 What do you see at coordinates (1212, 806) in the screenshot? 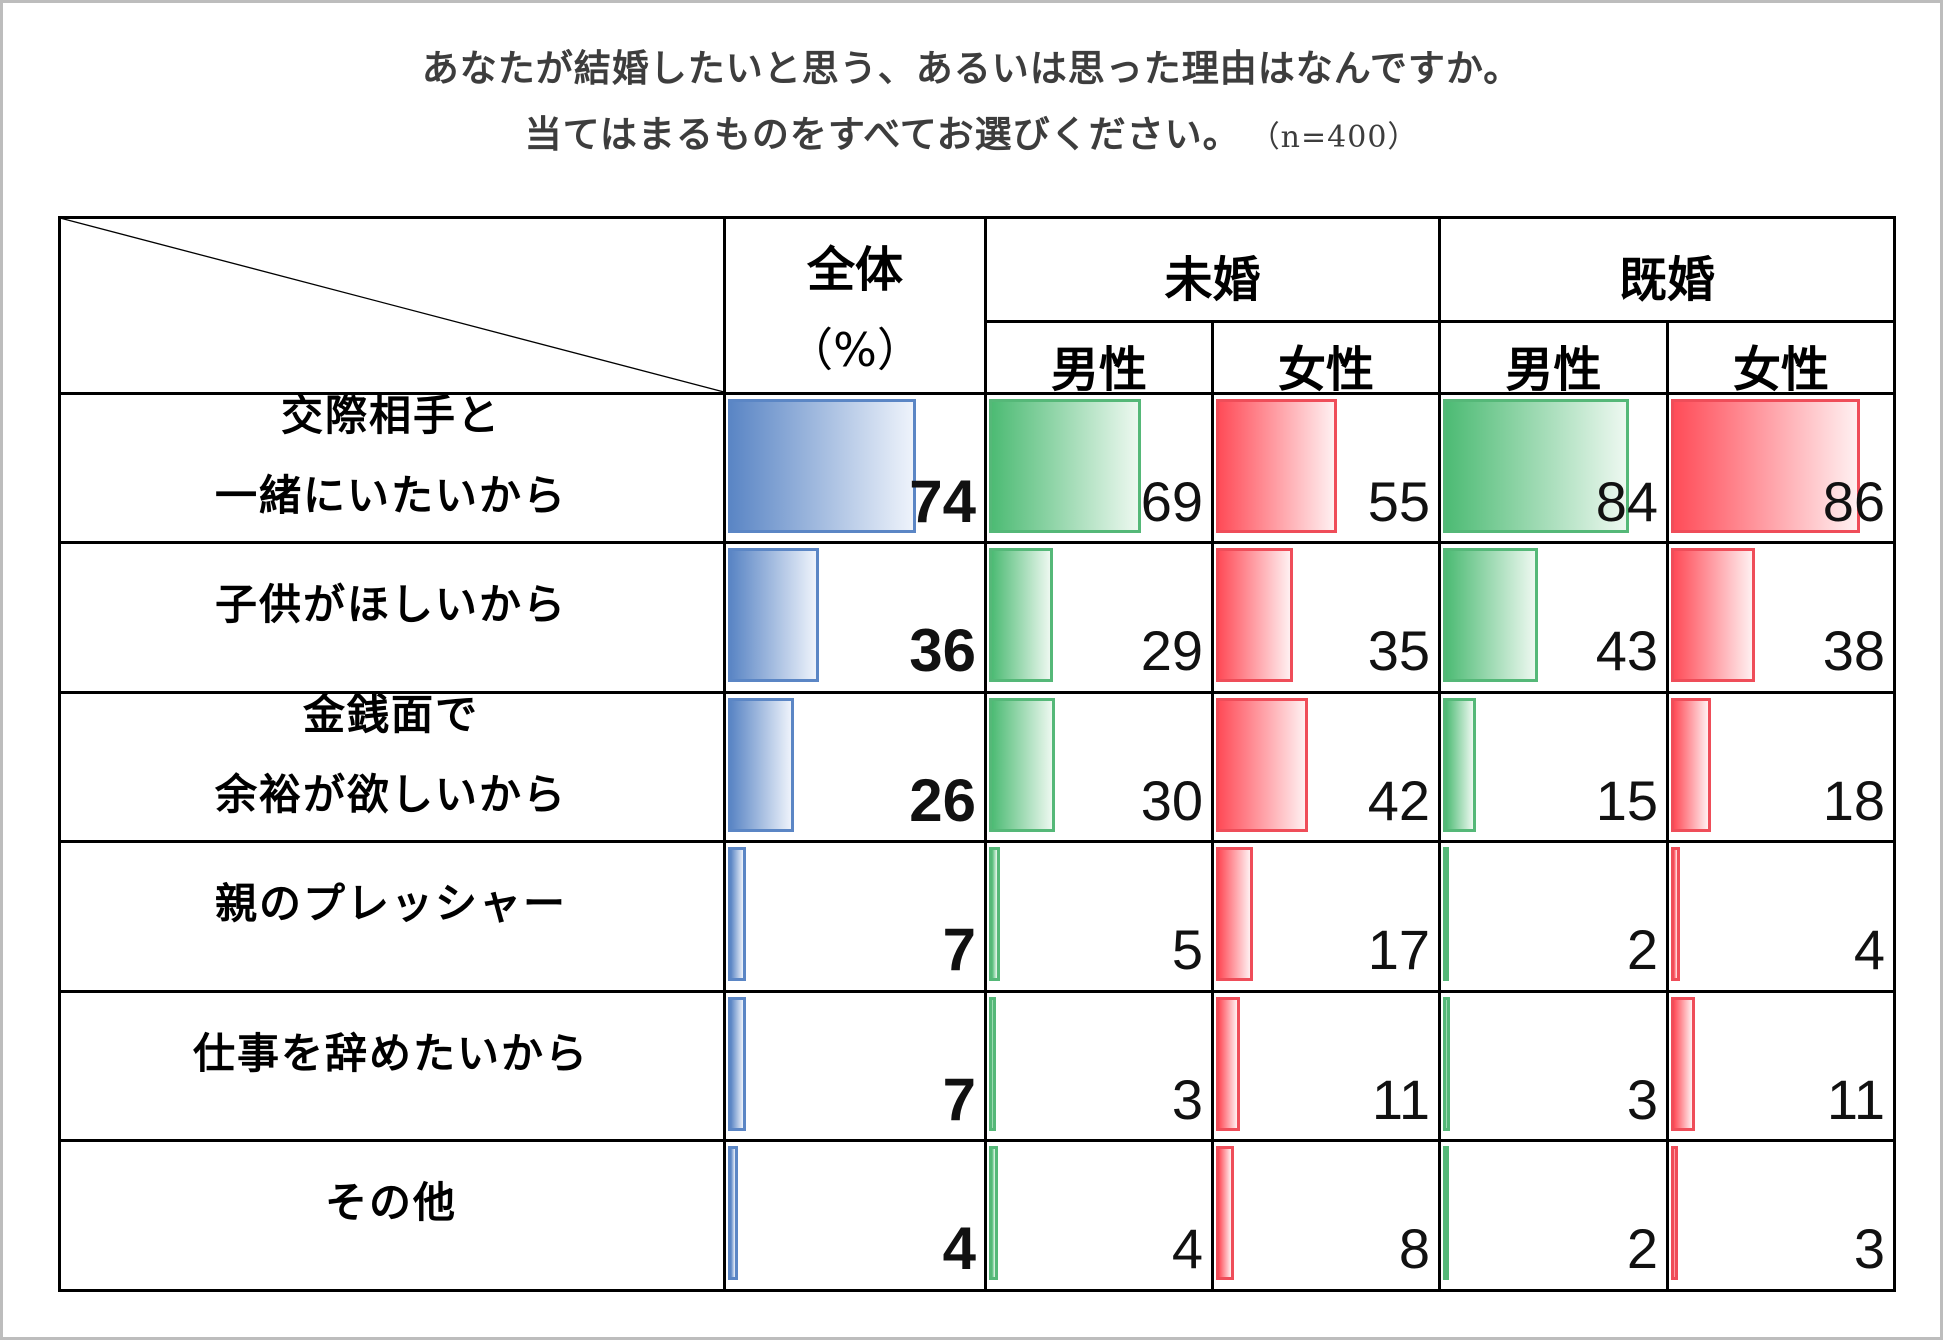
I see `col-divider-unmarried-sex` at bounding box center [1212, 806].